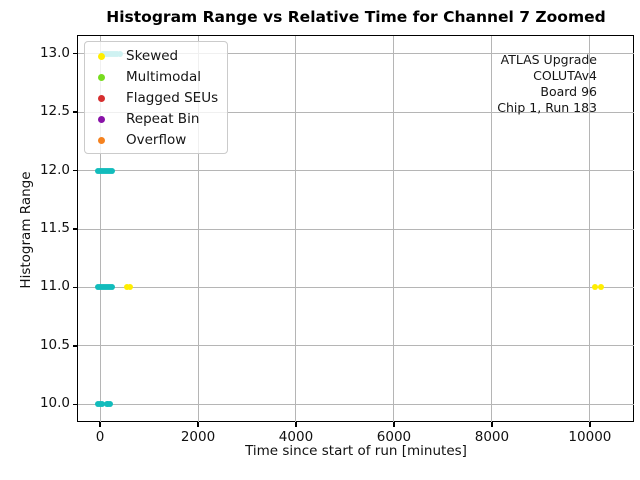 The image size is (640, 480). What do you see at coordinates (590, 437) in the screenshot?
I see `x-tick-label: 10000` at bounding box center [590, 437].